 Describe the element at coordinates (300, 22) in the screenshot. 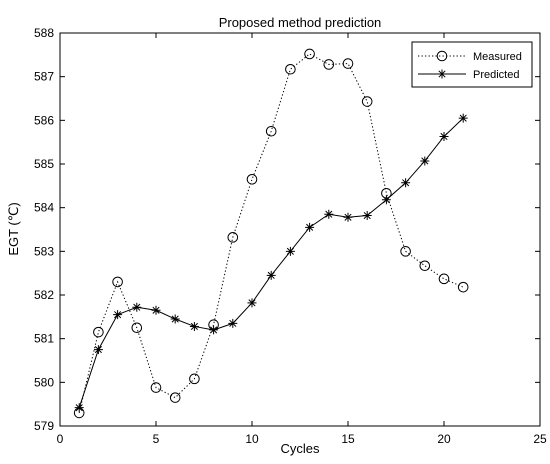

I see `chart-title: Proposed method prediction` at that location.